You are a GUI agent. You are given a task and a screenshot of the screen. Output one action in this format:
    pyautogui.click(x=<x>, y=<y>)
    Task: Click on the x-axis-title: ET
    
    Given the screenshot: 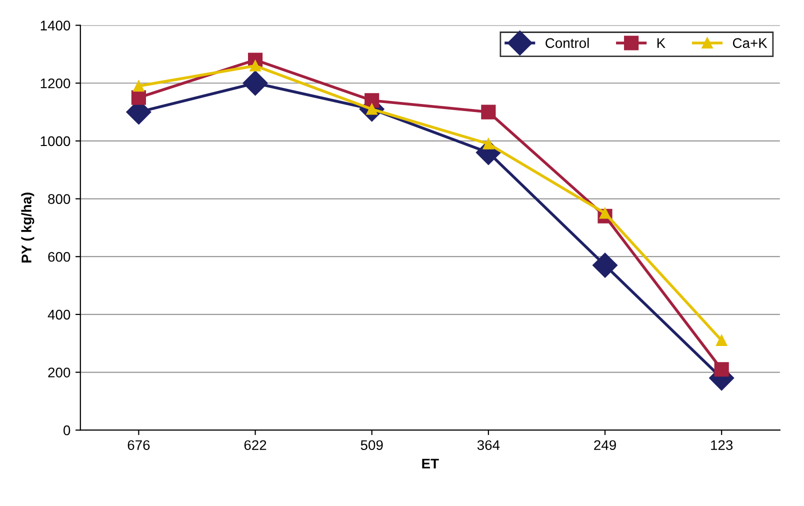 What is the action you would take?
    pyautogui.click(x=430, y=463)
    